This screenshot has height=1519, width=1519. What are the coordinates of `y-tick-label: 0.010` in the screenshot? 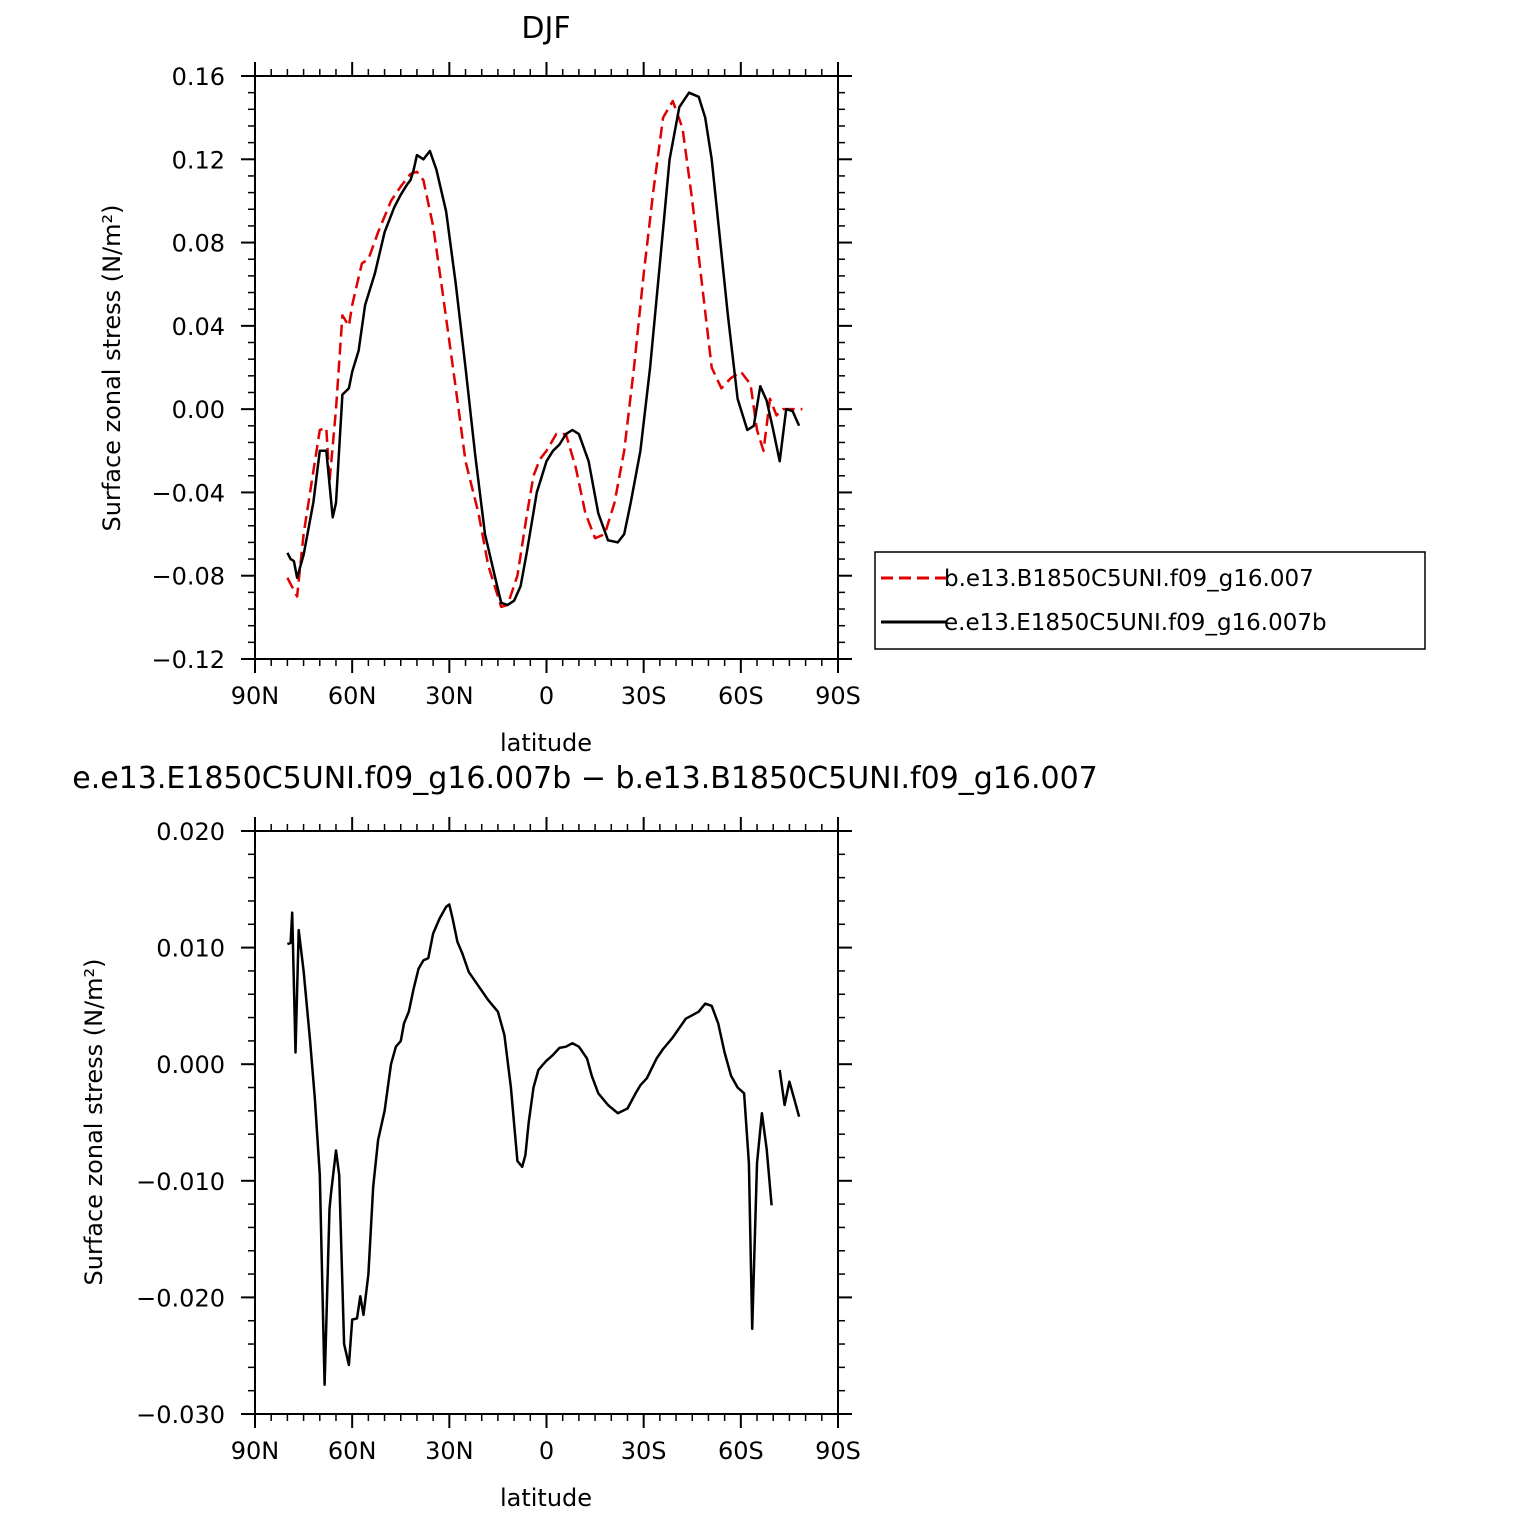 It's located at (190, 949).